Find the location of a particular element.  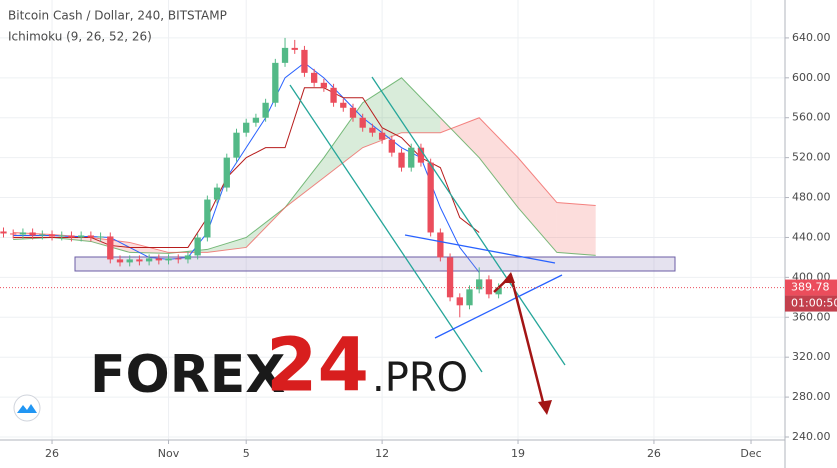

y-tick-label: 600.00 is located at coordinates (811, 77).